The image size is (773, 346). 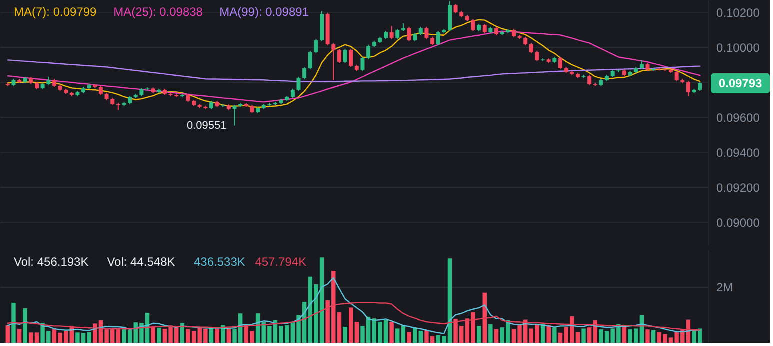 I want to click on y-tick-label: 0.09200, so click(x=738, y=187).